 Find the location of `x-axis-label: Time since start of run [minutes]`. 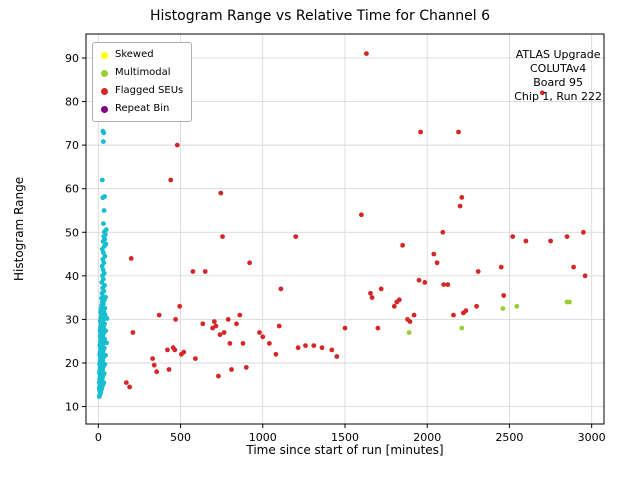

x-axis-label: Time since start of run [minutes] is located at coordinates (345, 450).